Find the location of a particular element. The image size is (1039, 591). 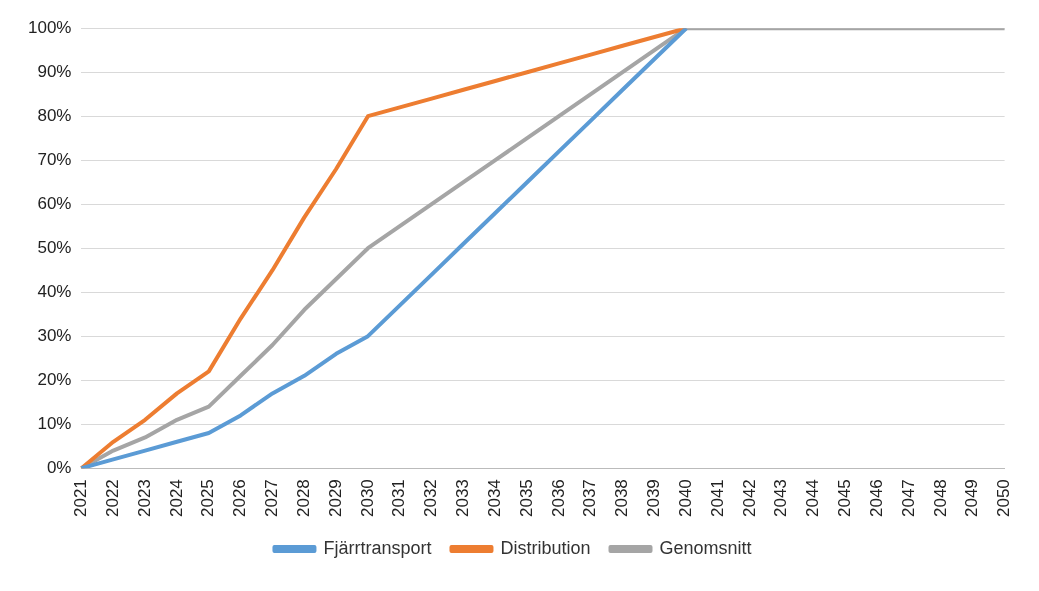

x-tick-label: 2043 is located at coordinates (781, 498).